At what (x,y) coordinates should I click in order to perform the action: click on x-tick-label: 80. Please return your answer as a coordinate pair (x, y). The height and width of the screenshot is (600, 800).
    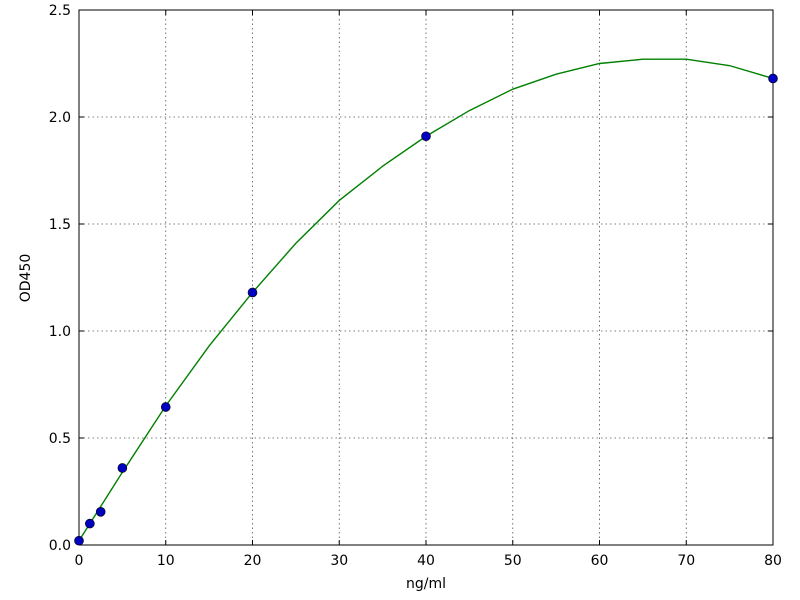
    Looking at the image, I should click on (773, 561).